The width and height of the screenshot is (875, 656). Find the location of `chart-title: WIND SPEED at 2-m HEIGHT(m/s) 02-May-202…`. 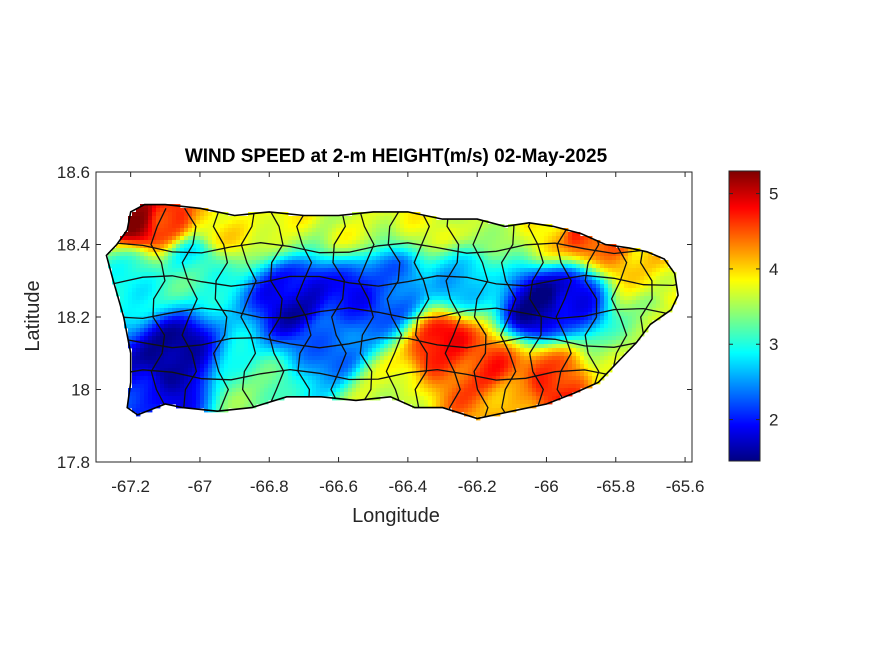

chart-title: WIND SPEED at 2-m HEIGHT(m/s) 02-May-202… is located at coordinates (396, 156).